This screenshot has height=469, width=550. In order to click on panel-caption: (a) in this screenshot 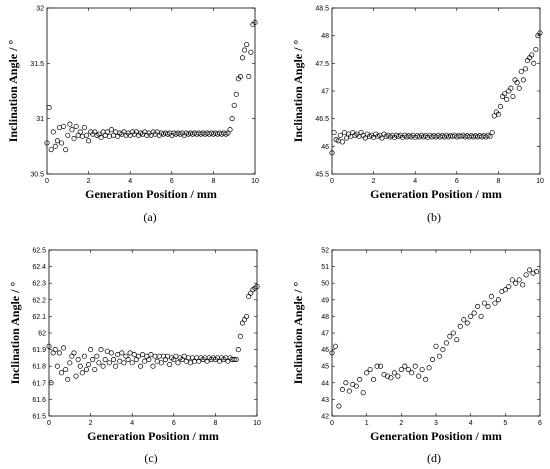, I will do `click(149, 217)`.